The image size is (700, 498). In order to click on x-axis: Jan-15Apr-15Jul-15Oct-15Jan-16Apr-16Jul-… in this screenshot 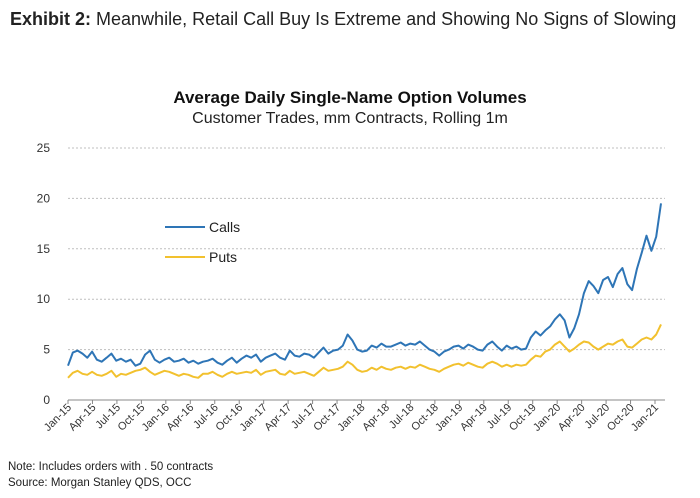, I will do `click(353, 416)`.